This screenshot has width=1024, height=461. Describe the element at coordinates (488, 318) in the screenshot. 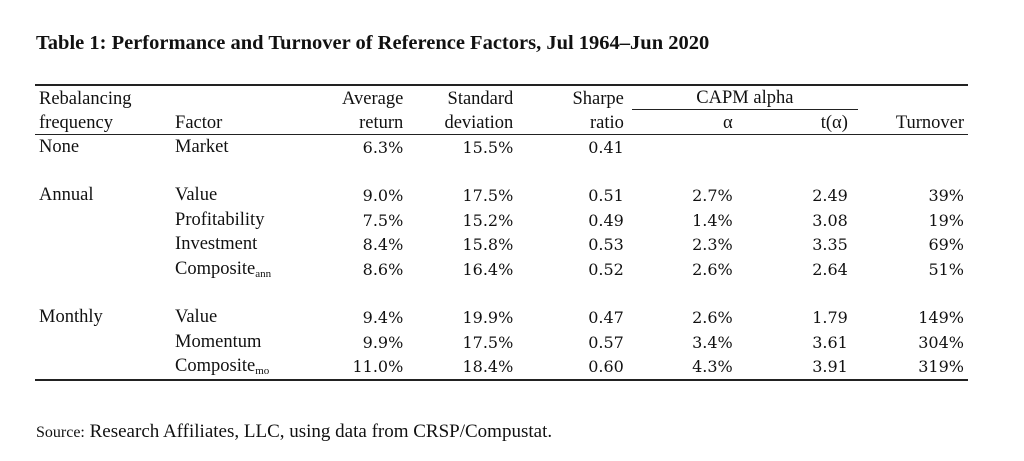

I see `std-deviation-cell-text: 19.9%` at that location.